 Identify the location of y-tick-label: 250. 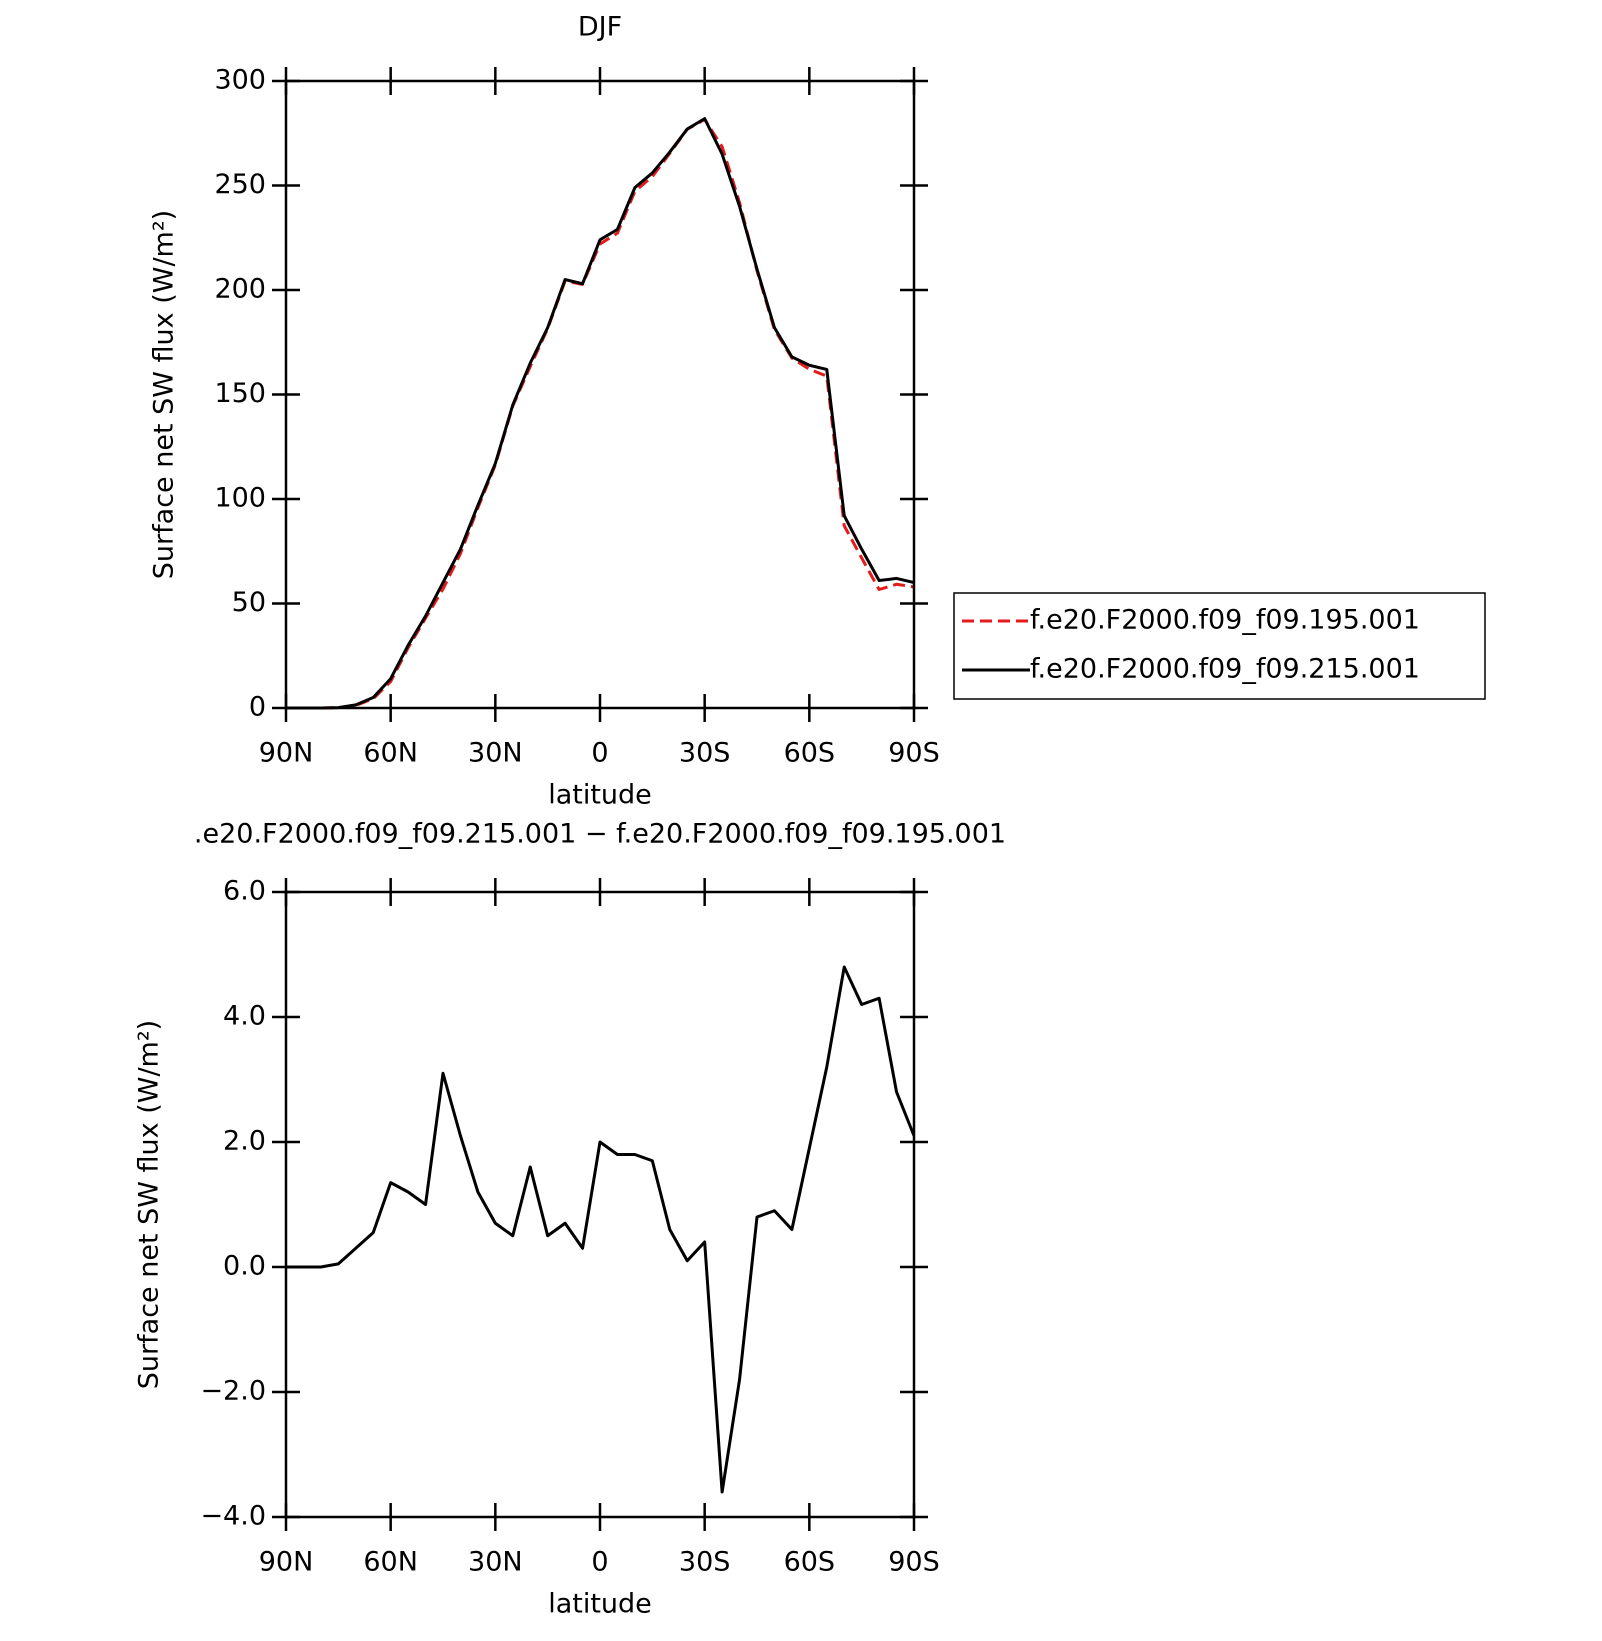
(240, 184).